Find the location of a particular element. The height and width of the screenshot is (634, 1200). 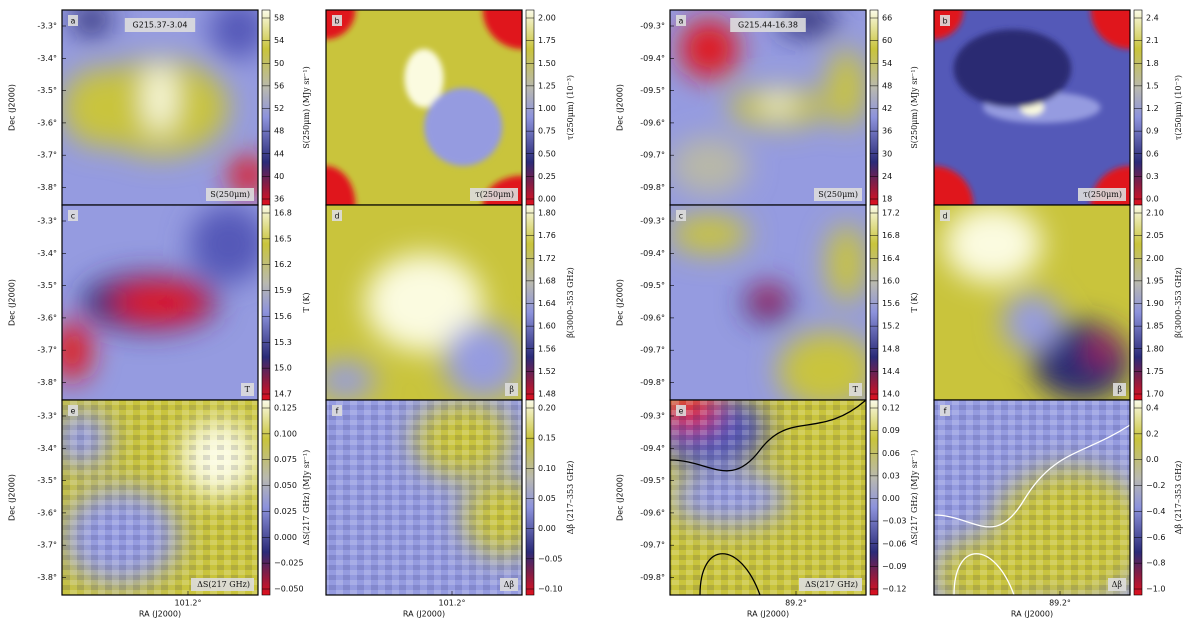

colorbar-tick-label: 1.75 is located at coordinates (547, 40).